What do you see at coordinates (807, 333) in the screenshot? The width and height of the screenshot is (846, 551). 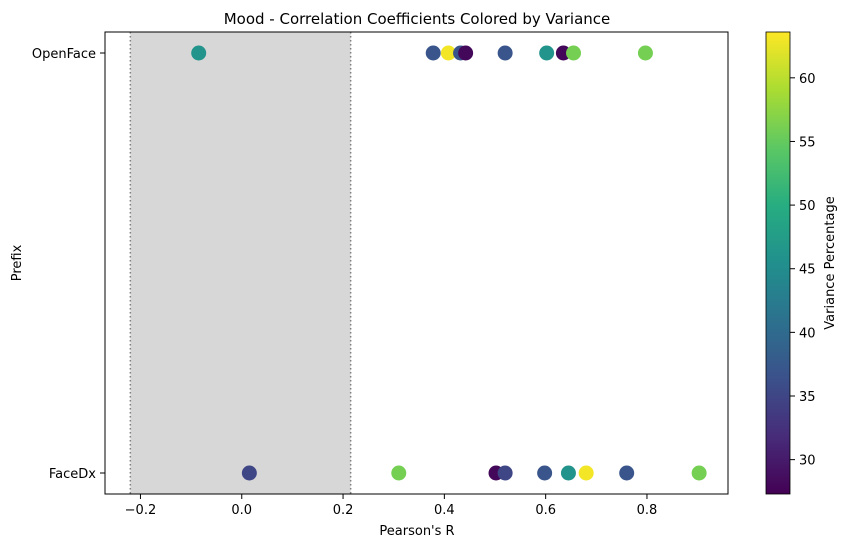 I see `colorbar-tick-label: 40` at bounding box center [807, 333].